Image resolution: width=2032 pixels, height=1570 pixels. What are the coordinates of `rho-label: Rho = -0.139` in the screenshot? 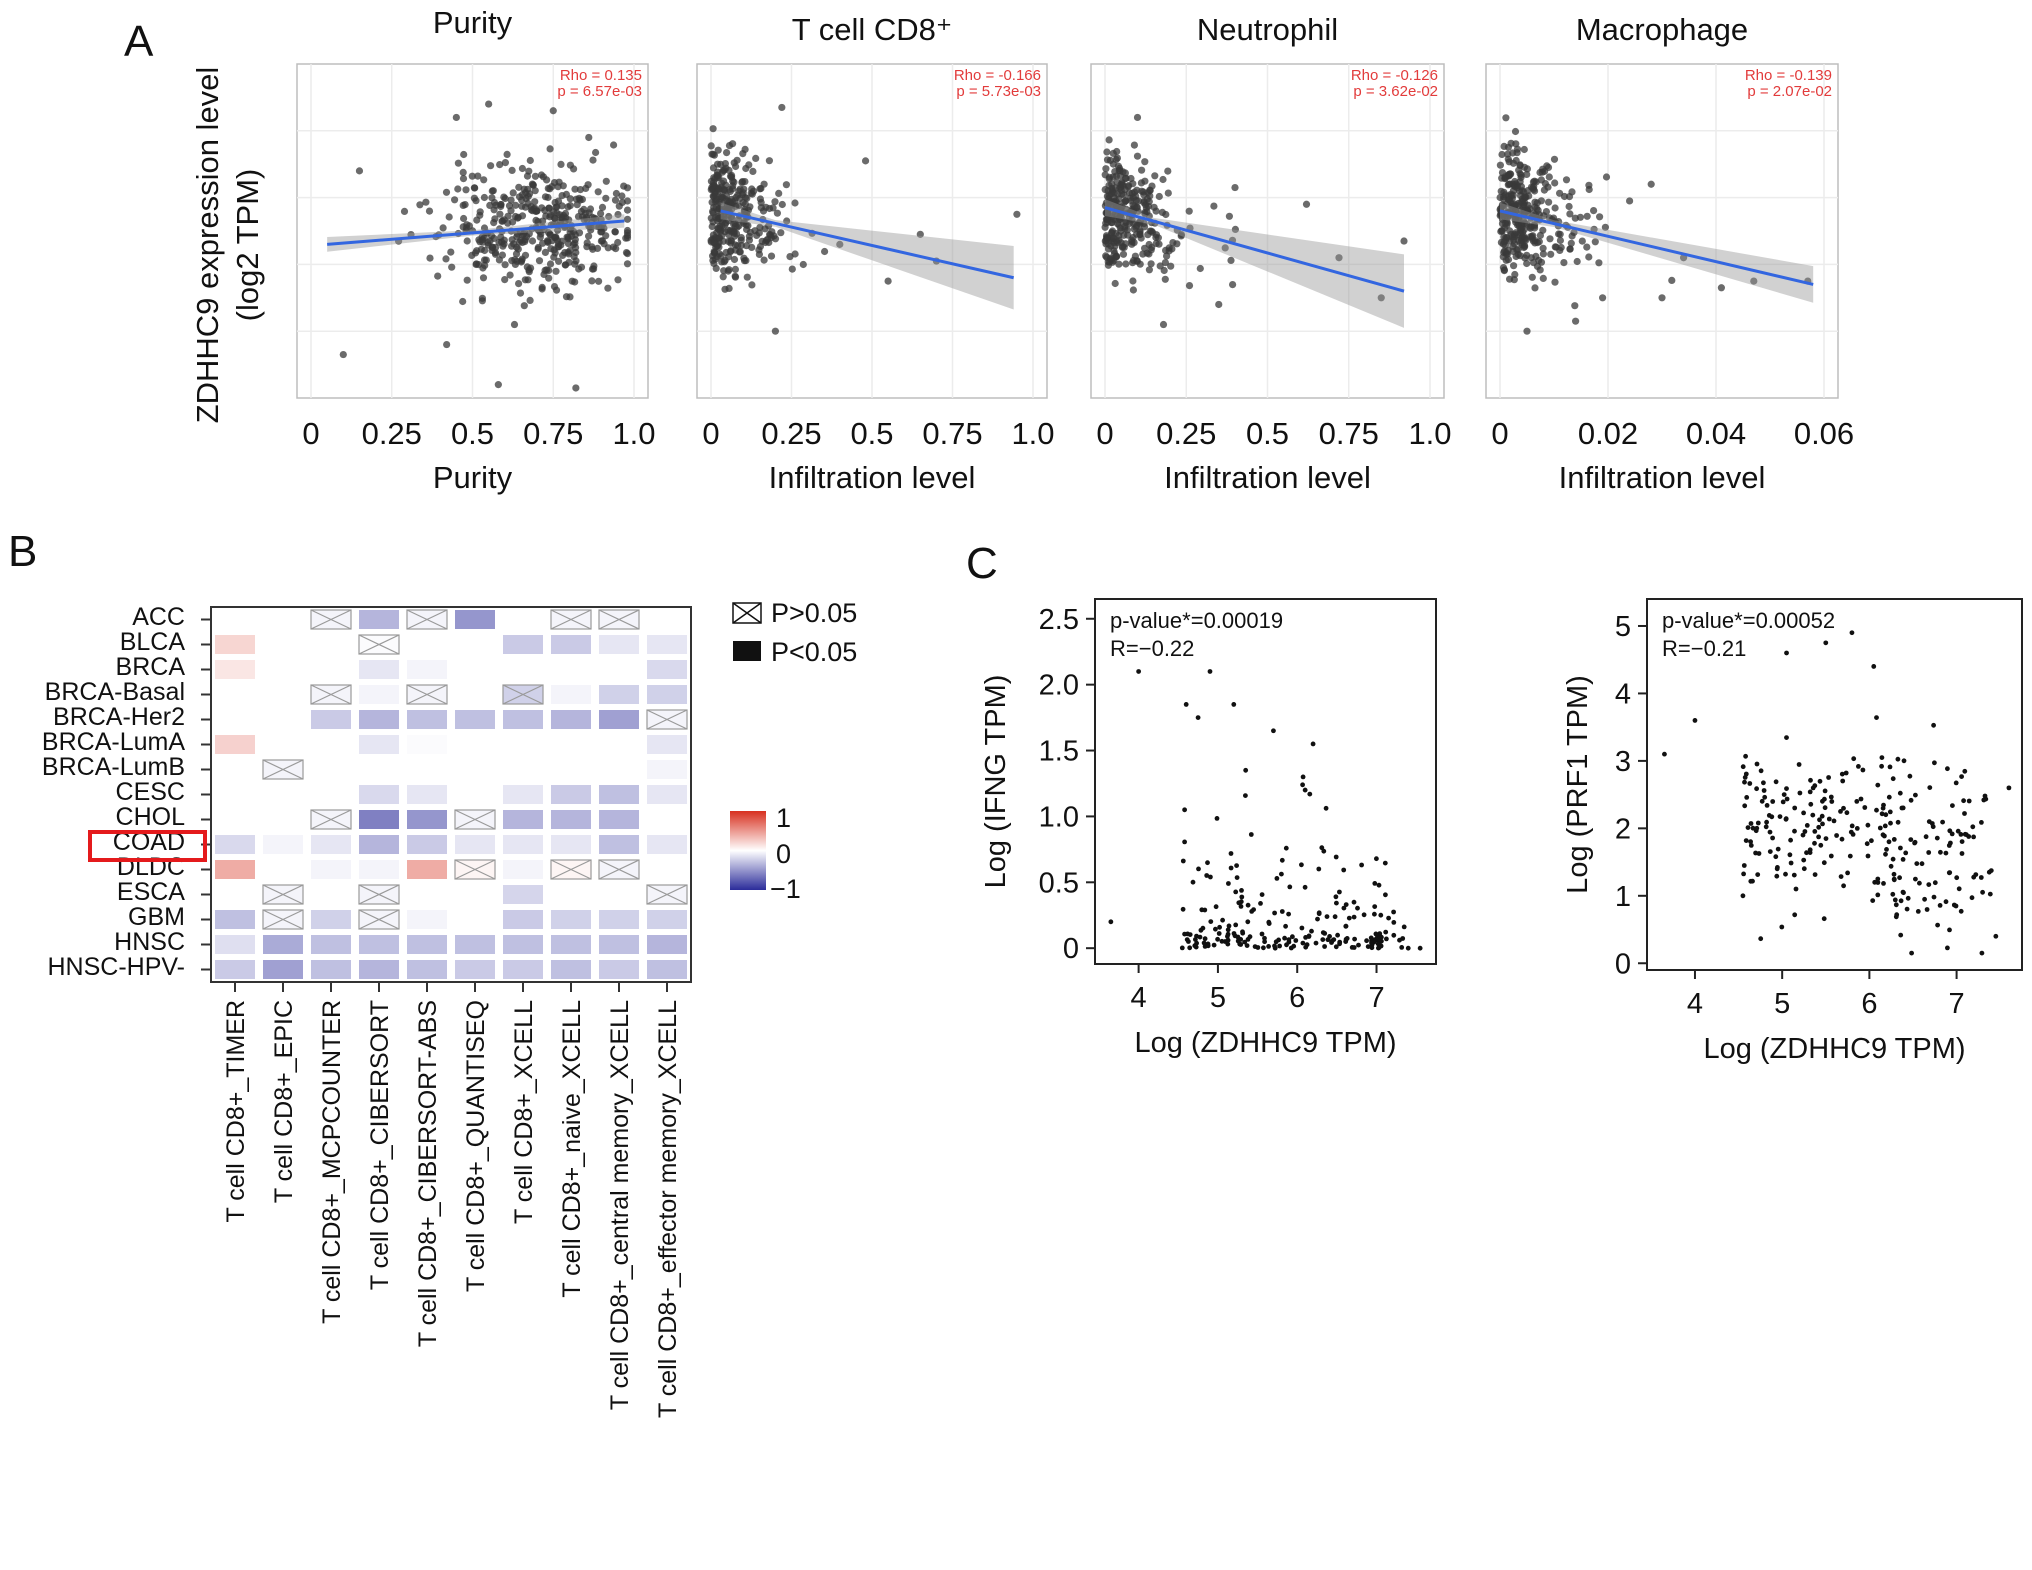 It's located at (1788, 75).